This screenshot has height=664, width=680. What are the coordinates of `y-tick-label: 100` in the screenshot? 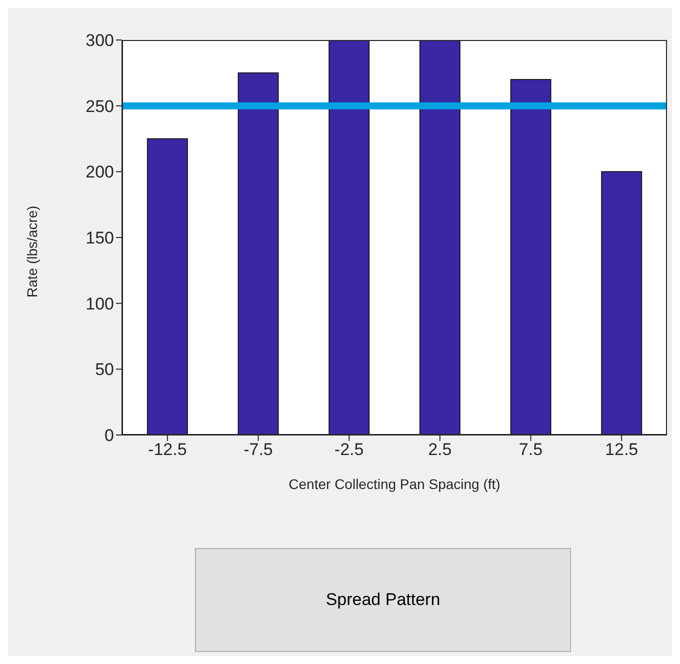 It's located at (100, 304).